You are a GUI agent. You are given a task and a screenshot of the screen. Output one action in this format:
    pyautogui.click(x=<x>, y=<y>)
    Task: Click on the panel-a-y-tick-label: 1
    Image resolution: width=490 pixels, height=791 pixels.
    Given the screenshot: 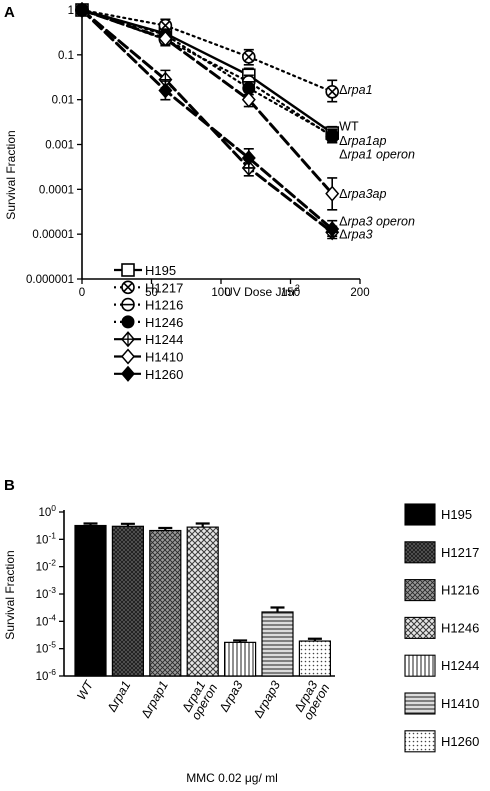 What is the action you would take?
    pyautogui.click(x=71, y=11)
    